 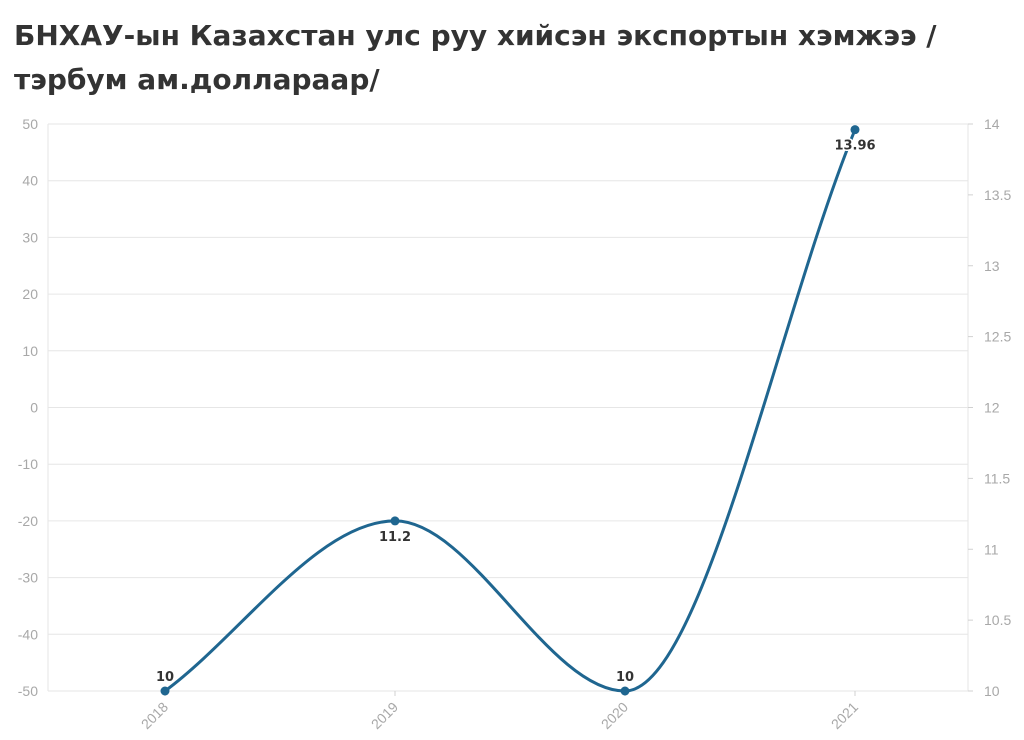 I want to click on x-tick-label: 2020, so click(x=614, y=715).